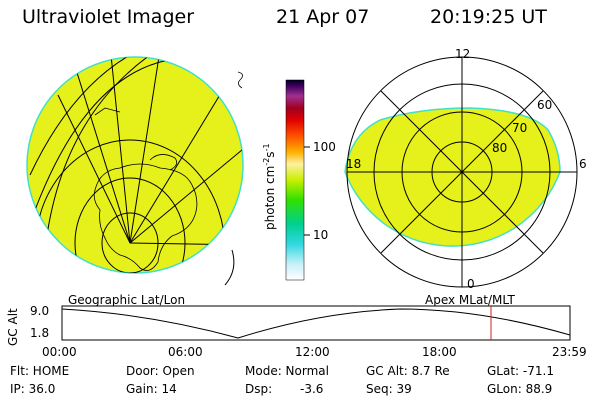 The height and width of the screenshot is (400, 600). I want to click on ip-status: IP: 36.0, so click(33, 389).